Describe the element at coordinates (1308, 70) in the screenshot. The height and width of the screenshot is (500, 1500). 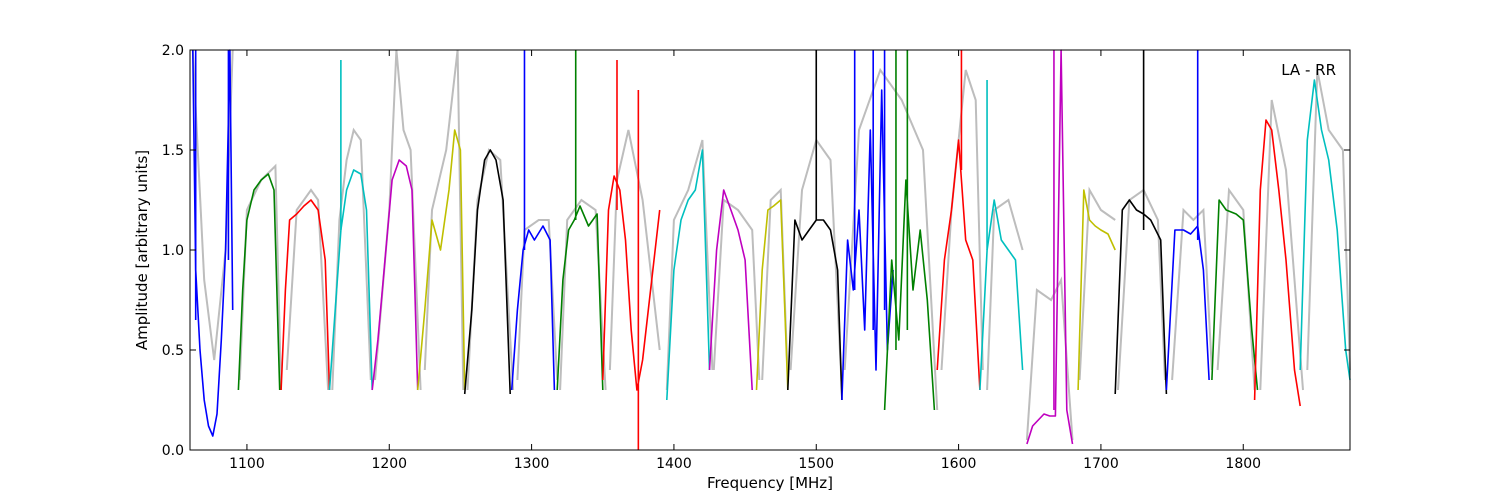
I see `plot-annotation: LA - RR` at that location.